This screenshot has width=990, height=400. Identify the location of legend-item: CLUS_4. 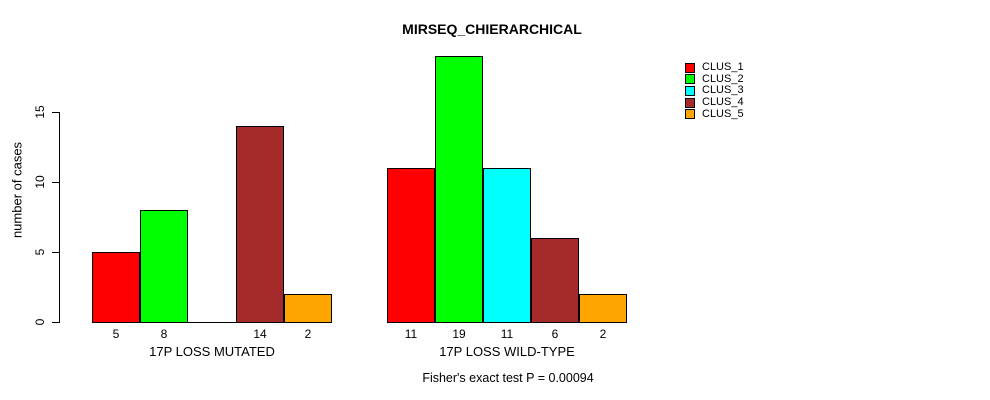
(714, 103).